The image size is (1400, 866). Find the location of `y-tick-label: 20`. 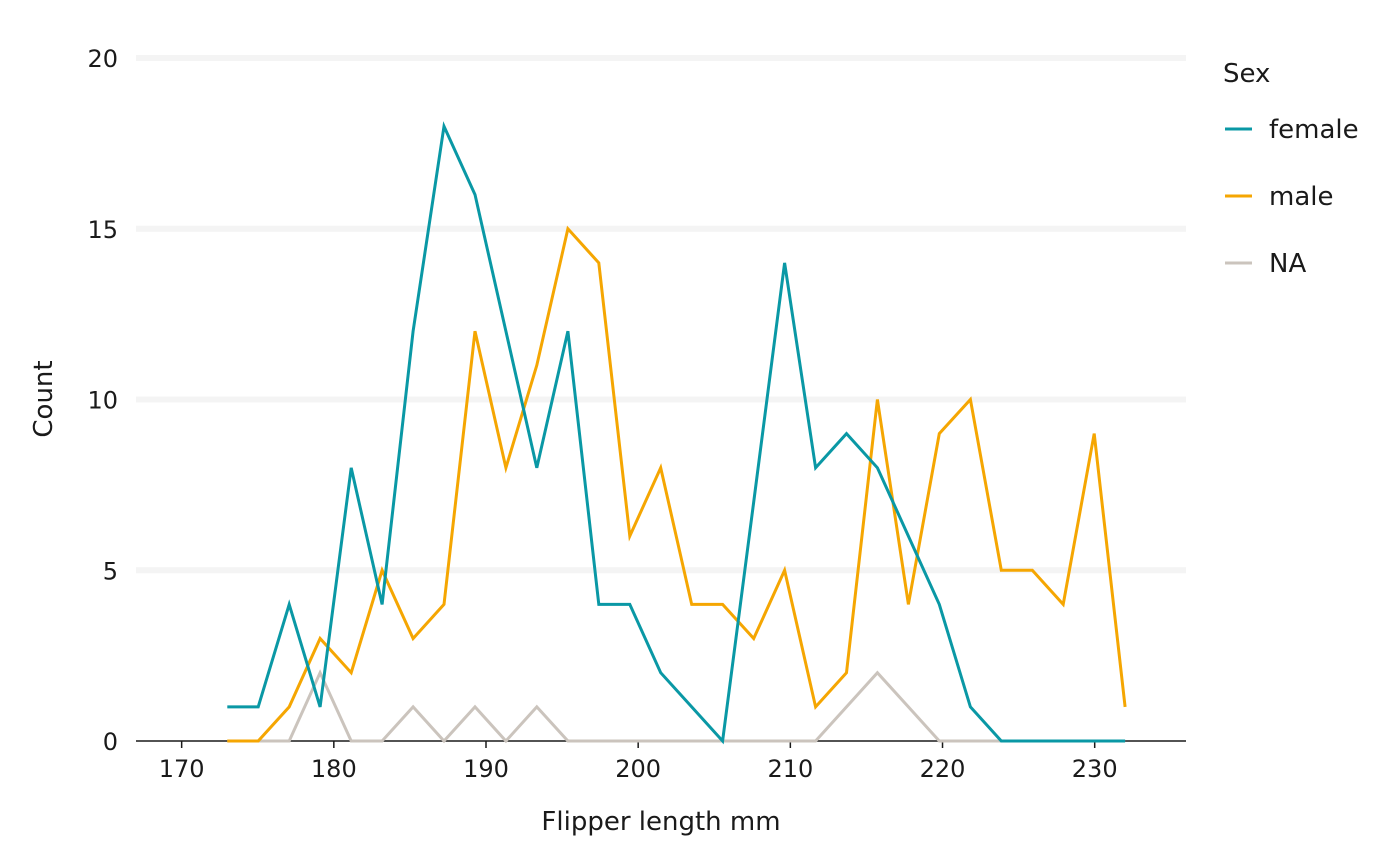

y-tick-label: 20 is located at coordinates (102, 59).